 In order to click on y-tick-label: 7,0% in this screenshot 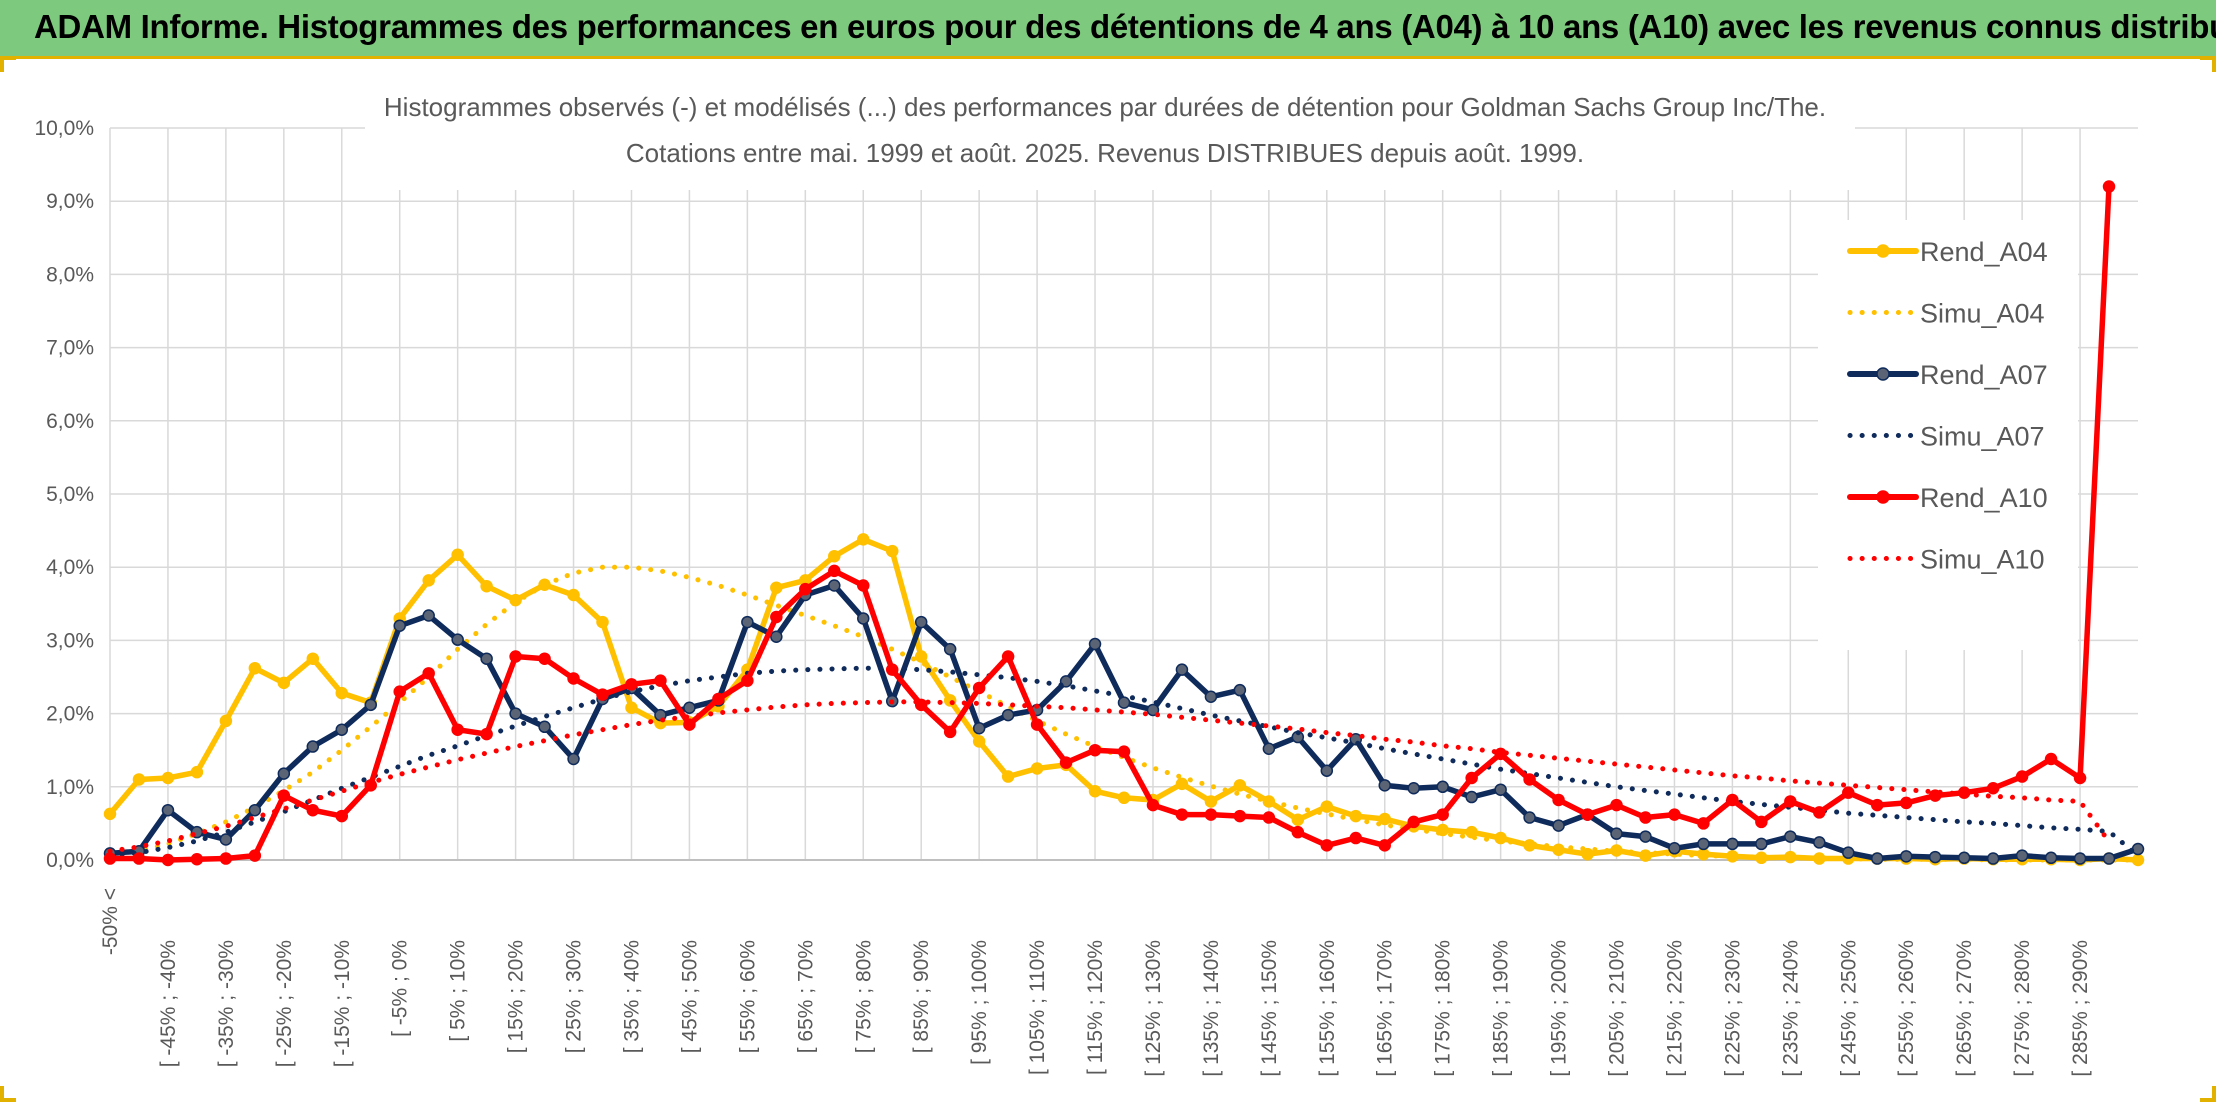, I will do `click(70, 348)`.